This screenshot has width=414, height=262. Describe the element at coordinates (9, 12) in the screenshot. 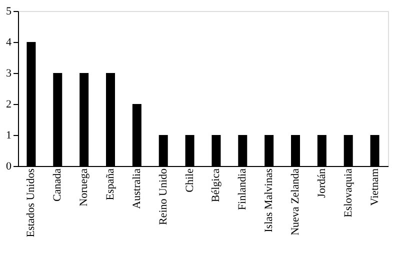

I see `y-tick-label: 5` at that location.